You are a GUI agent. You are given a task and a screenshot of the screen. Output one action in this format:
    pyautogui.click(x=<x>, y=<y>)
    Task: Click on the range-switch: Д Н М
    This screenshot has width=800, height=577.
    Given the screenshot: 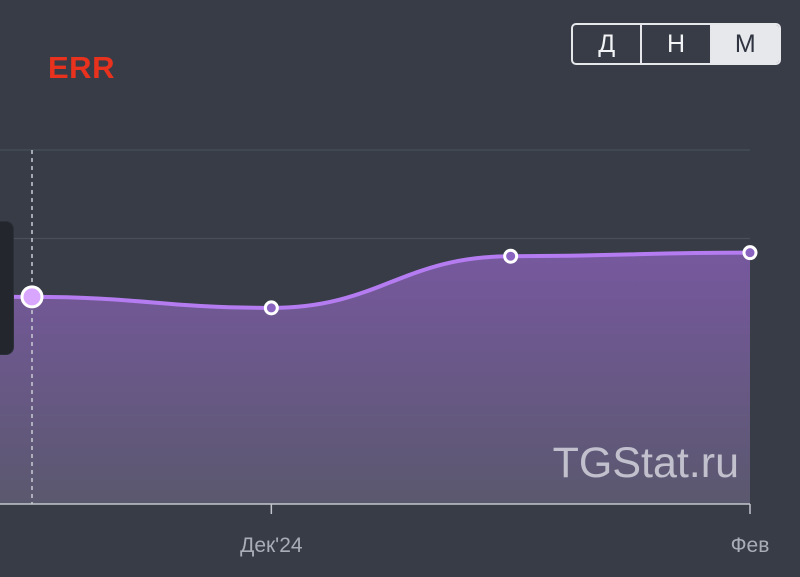 What is the action you would take?
    pyautogui.click(x=676, y=44)
    